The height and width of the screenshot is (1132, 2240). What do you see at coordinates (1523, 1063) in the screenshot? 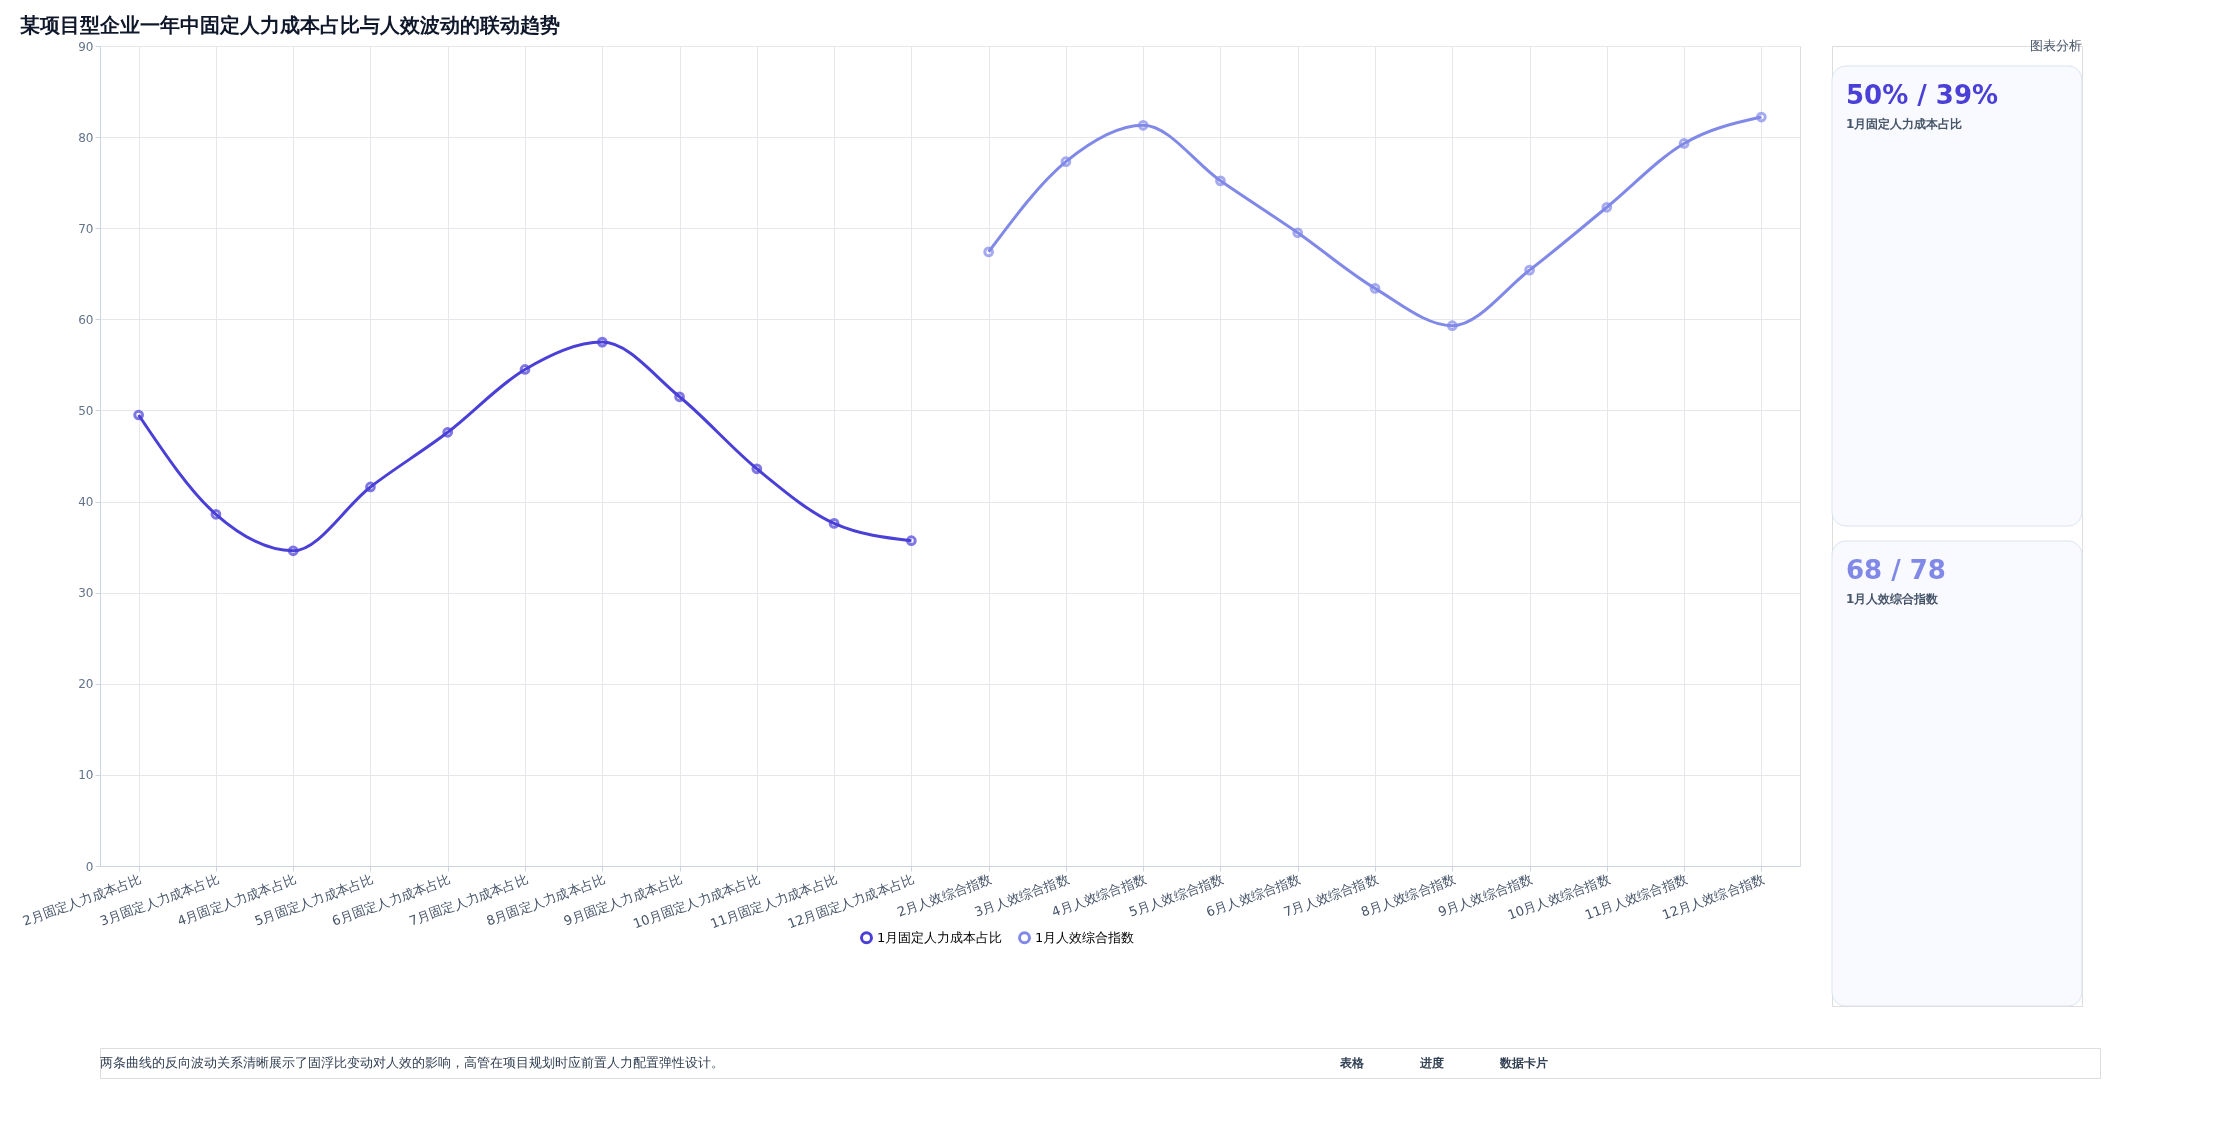
I see `text: 数据卡片` at bounding box center [1523, 1063].